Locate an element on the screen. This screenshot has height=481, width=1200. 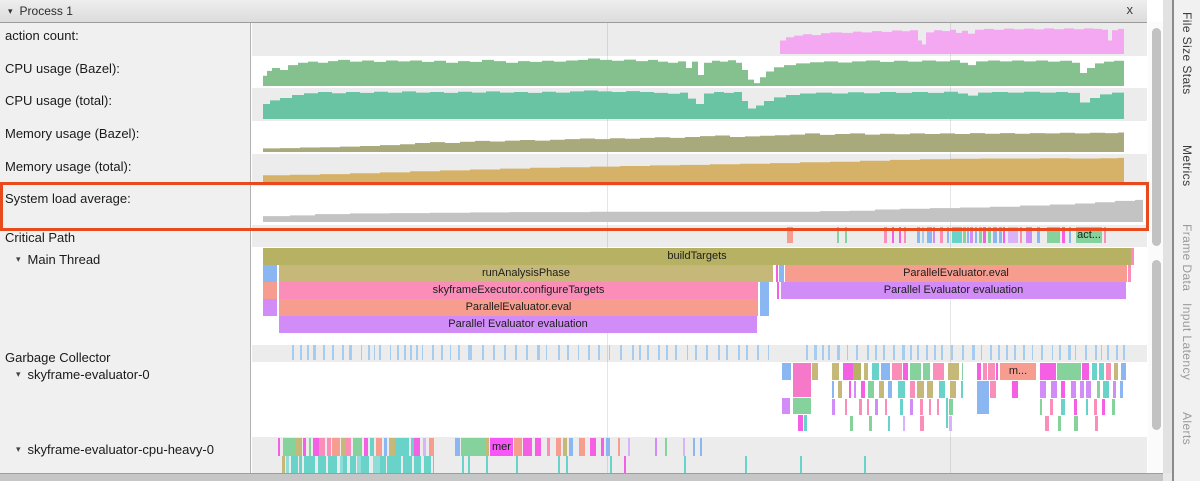
sfe0-d3-a-slice is located at coordinates (904, 423).